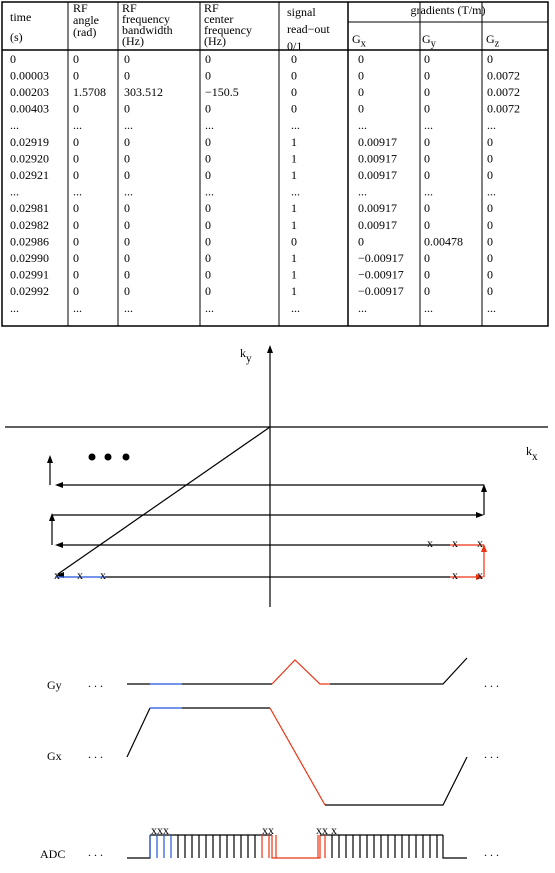  Describe the element at coordinates (29, 258) in the screenshot. I see `table-cell: 0.02990` at that location.